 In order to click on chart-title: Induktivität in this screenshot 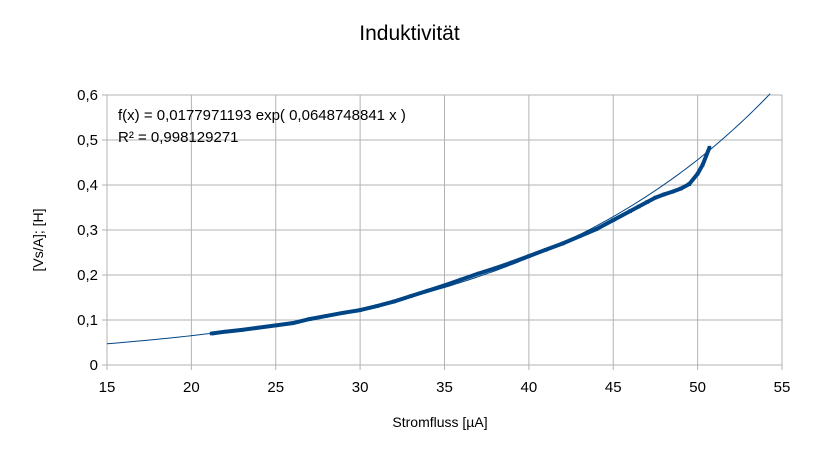, I will do `click(409, 33)`.